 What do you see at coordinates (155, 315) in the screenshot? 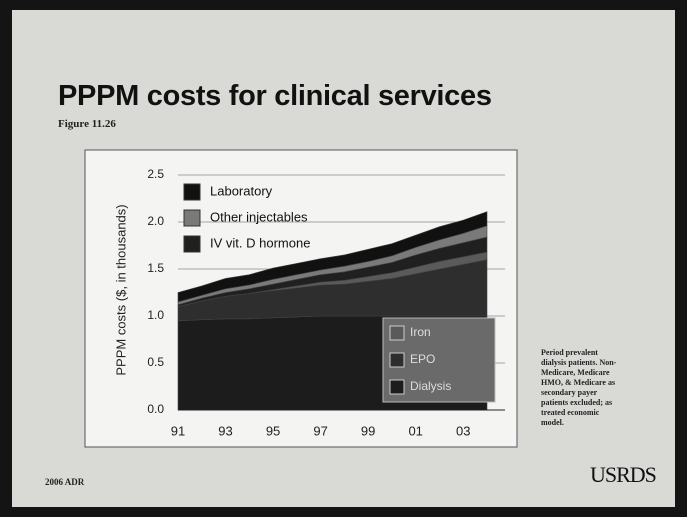
I see `y-tick-label: 1.0` at bounding box center [155, 315].